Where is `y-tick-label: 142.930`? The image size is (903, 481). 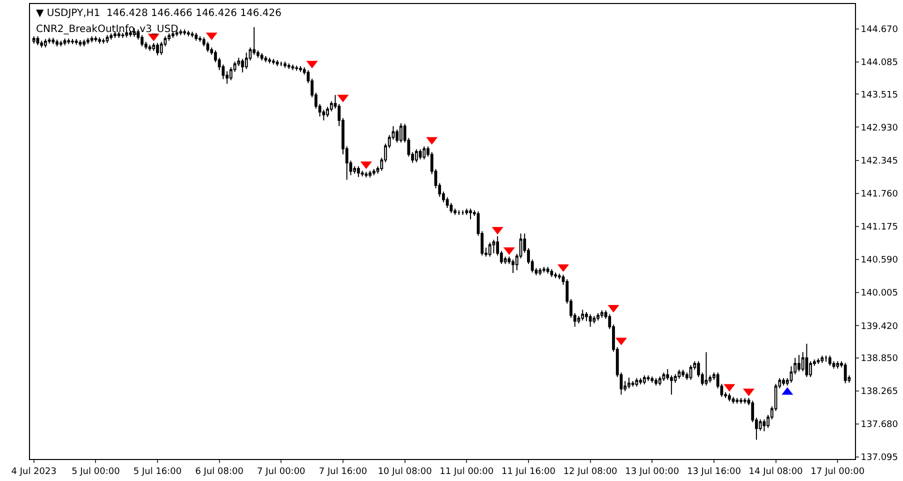 y-tick-label: 142.930 is located at coordinates (879, 128).